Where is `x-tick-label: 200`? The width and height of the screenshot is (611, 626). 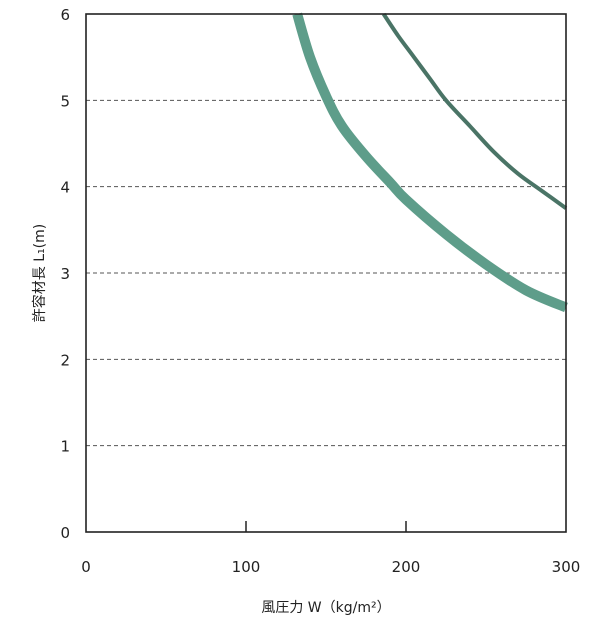 x-tick-label: 200 is located at coordinates (406, 567).